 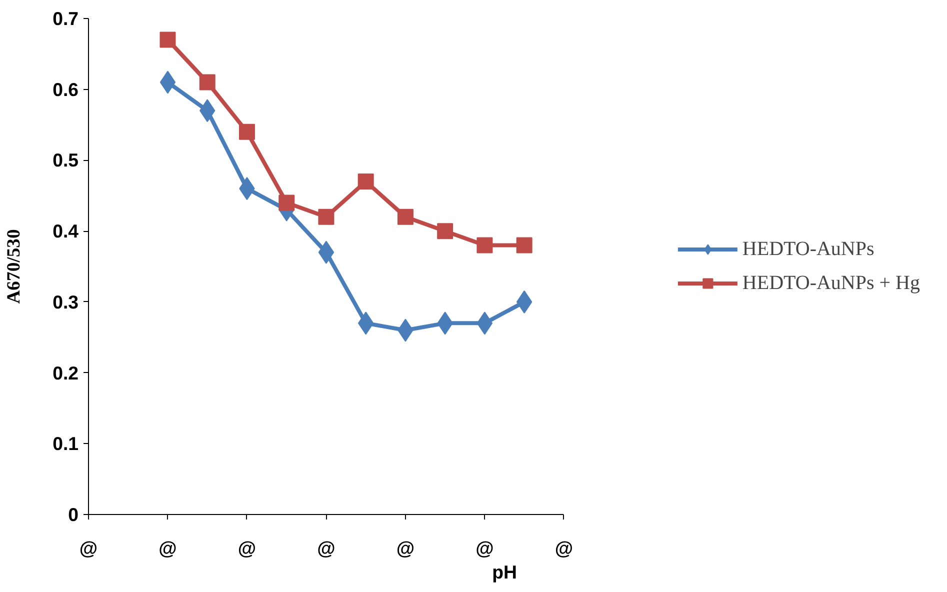 I want to click on legend-label: HEDTO-AuNPs, so click(x=808, y=249).